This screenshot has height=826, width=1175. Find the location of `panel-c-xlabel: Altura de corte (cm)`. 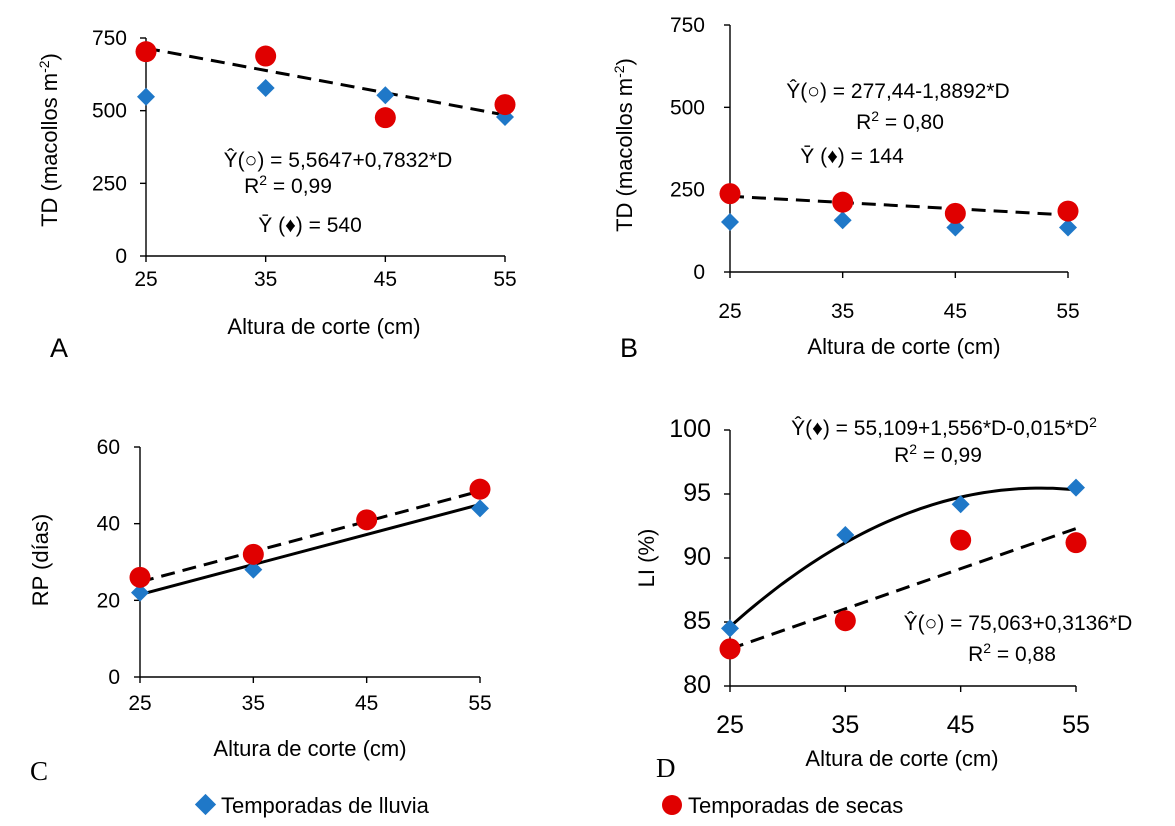

panel-c-xlabel: Altura de corte (cm) is located at coordinates (309, 748).